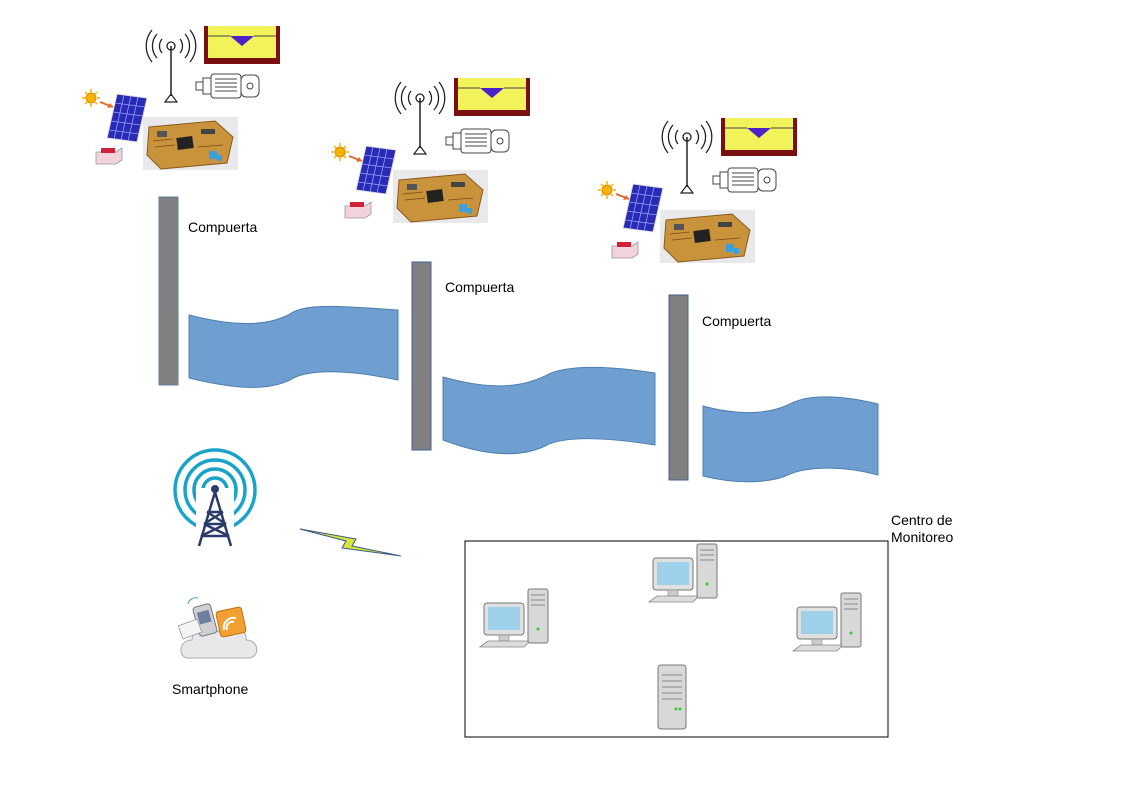  What do you see at coordinates (480, 287) in the screenshot?
I see `gate-label-2: Compuerta` at bounding box center [480, 287].